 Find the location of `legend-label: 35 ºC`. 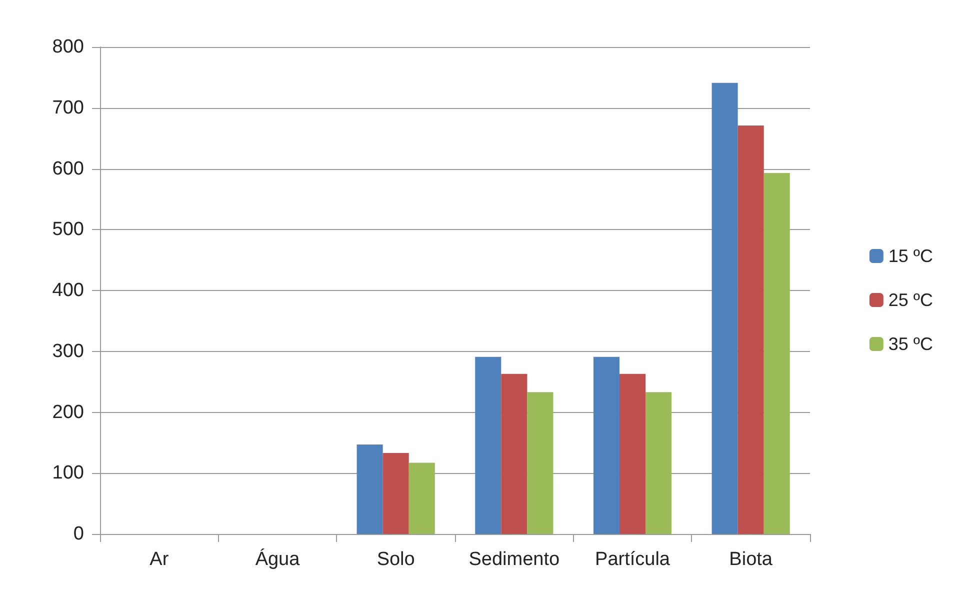

legend-label: 35 ºC is located at coordinates (911, 344).